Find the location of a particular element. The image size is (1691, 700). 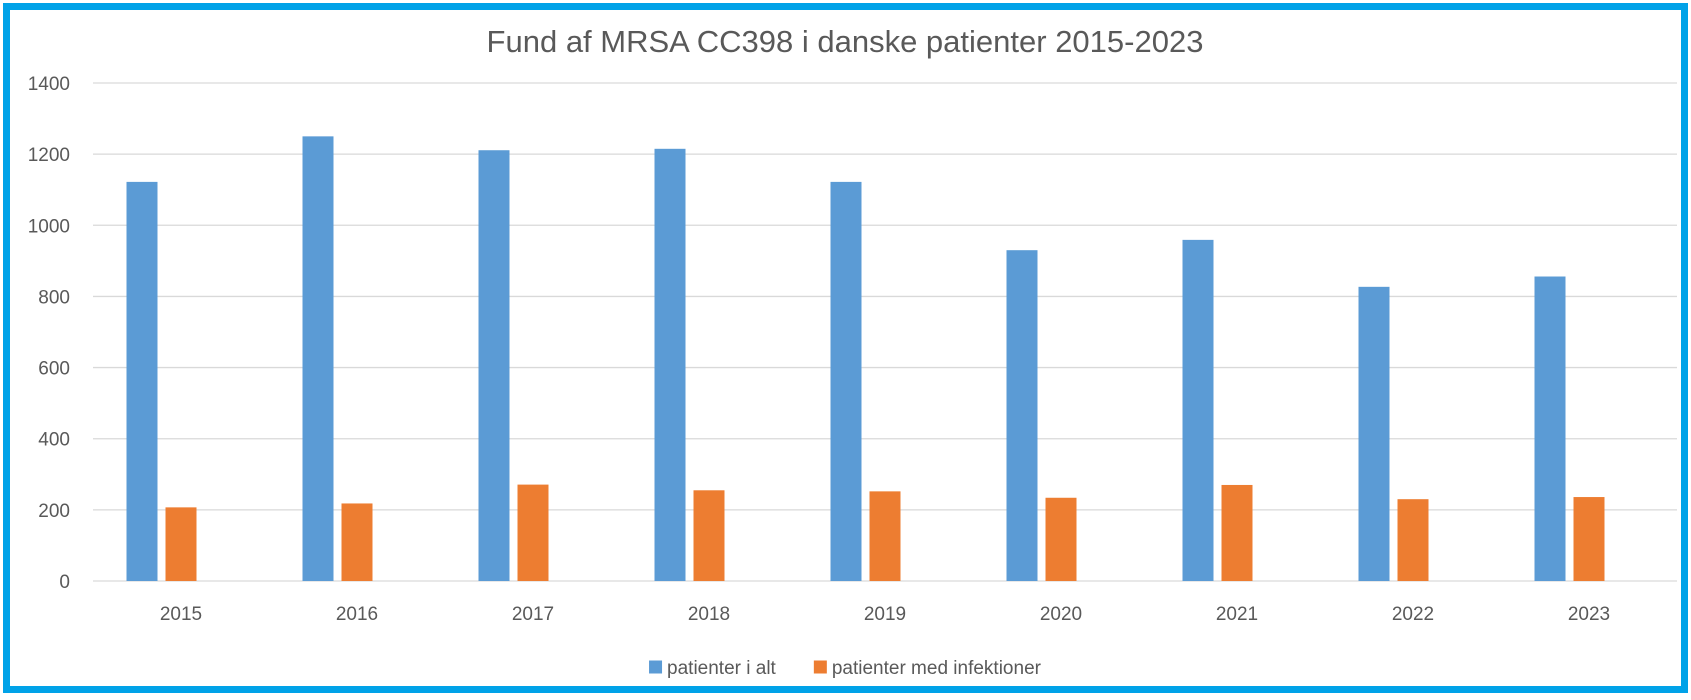

bar-patienter-med-infektioner-2016 is located at coordinates (357, 542).